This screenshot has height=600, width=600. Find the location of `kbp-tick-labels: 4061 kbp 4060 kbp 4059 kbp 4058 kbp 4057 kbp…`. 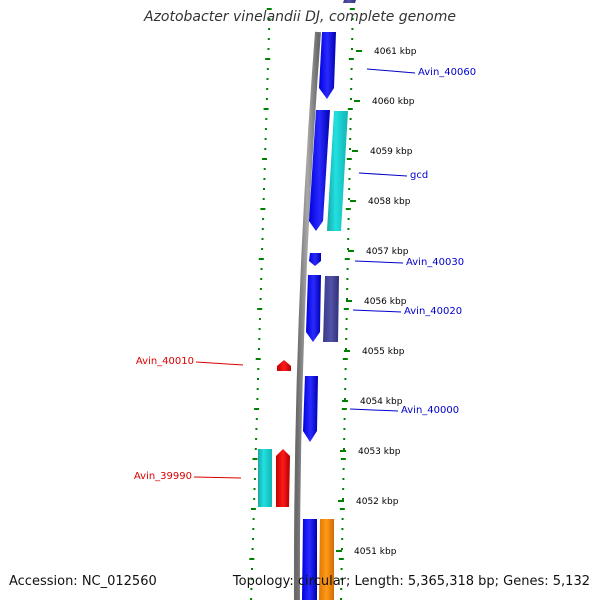

kbp-tick-labels: 4061 kbp 4060 kbp 4059 kbp 4058 kbp 4057 kbp… is located at coordinates (376, 302).